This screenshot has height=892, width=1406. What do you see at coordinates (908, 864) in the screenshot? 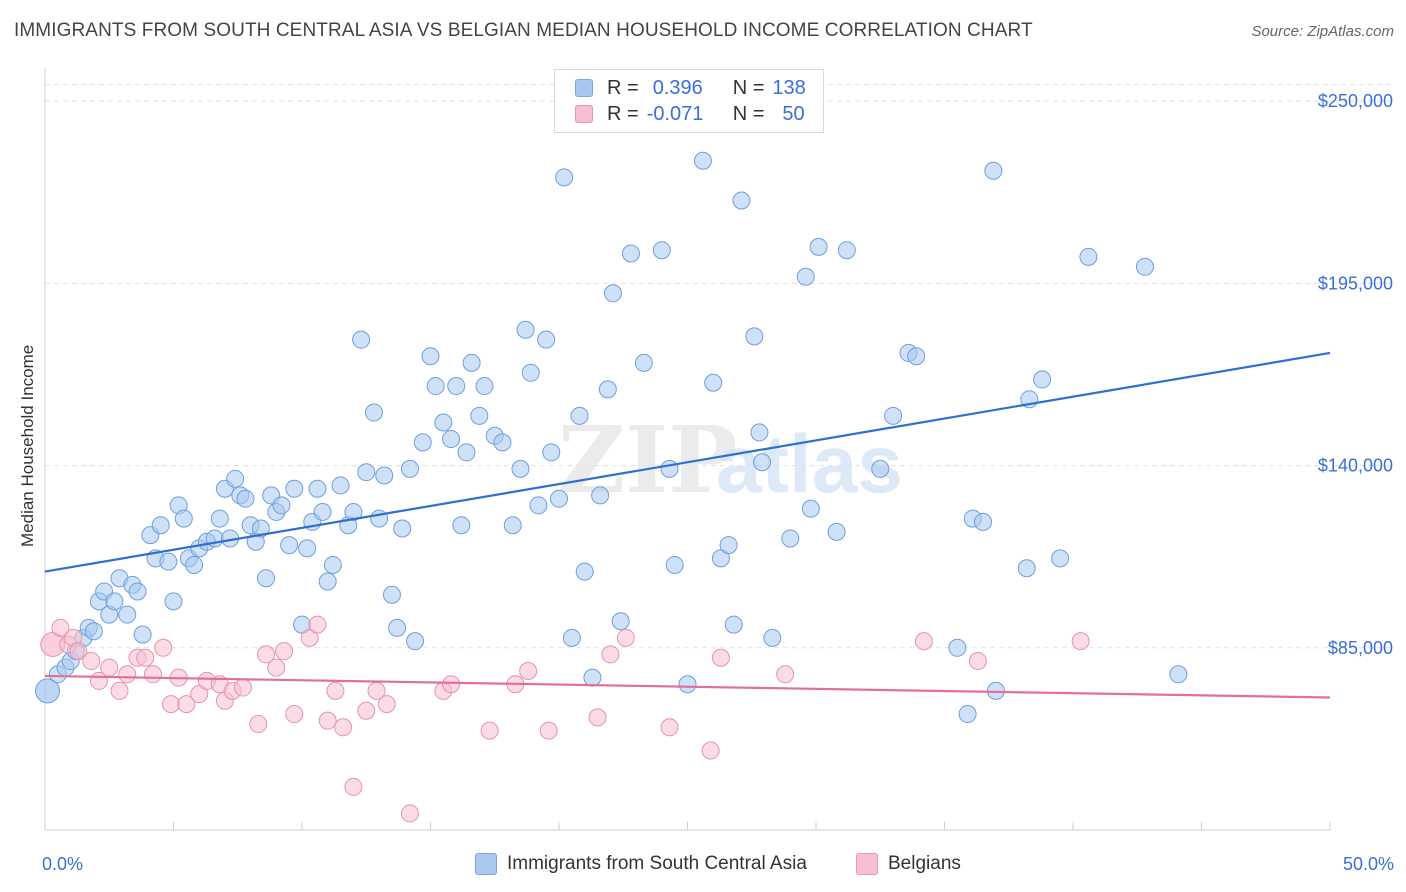
I see `bottom-legend-belgians: Belgians` at bounding box center [908, 864].